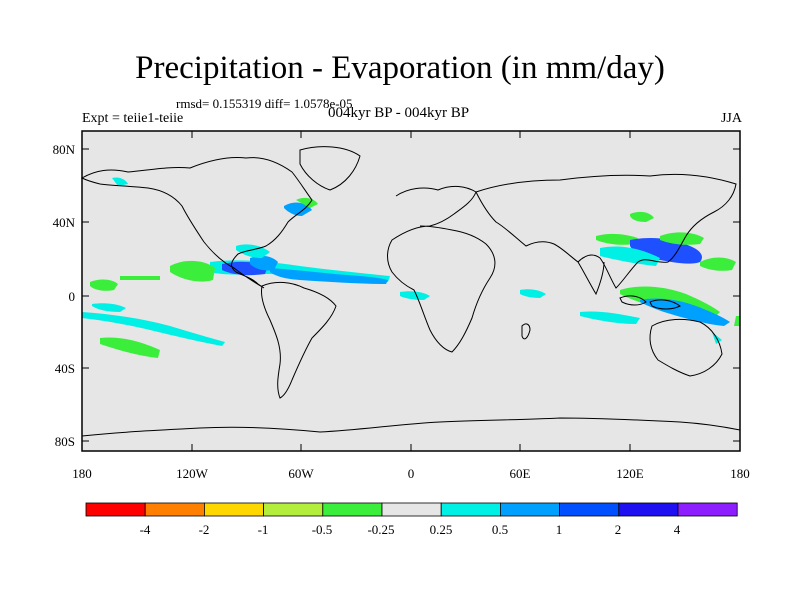 The width and height of the screenshot is (800, 600). I want to click on lon-tick-label: 0, so click(411, 473).